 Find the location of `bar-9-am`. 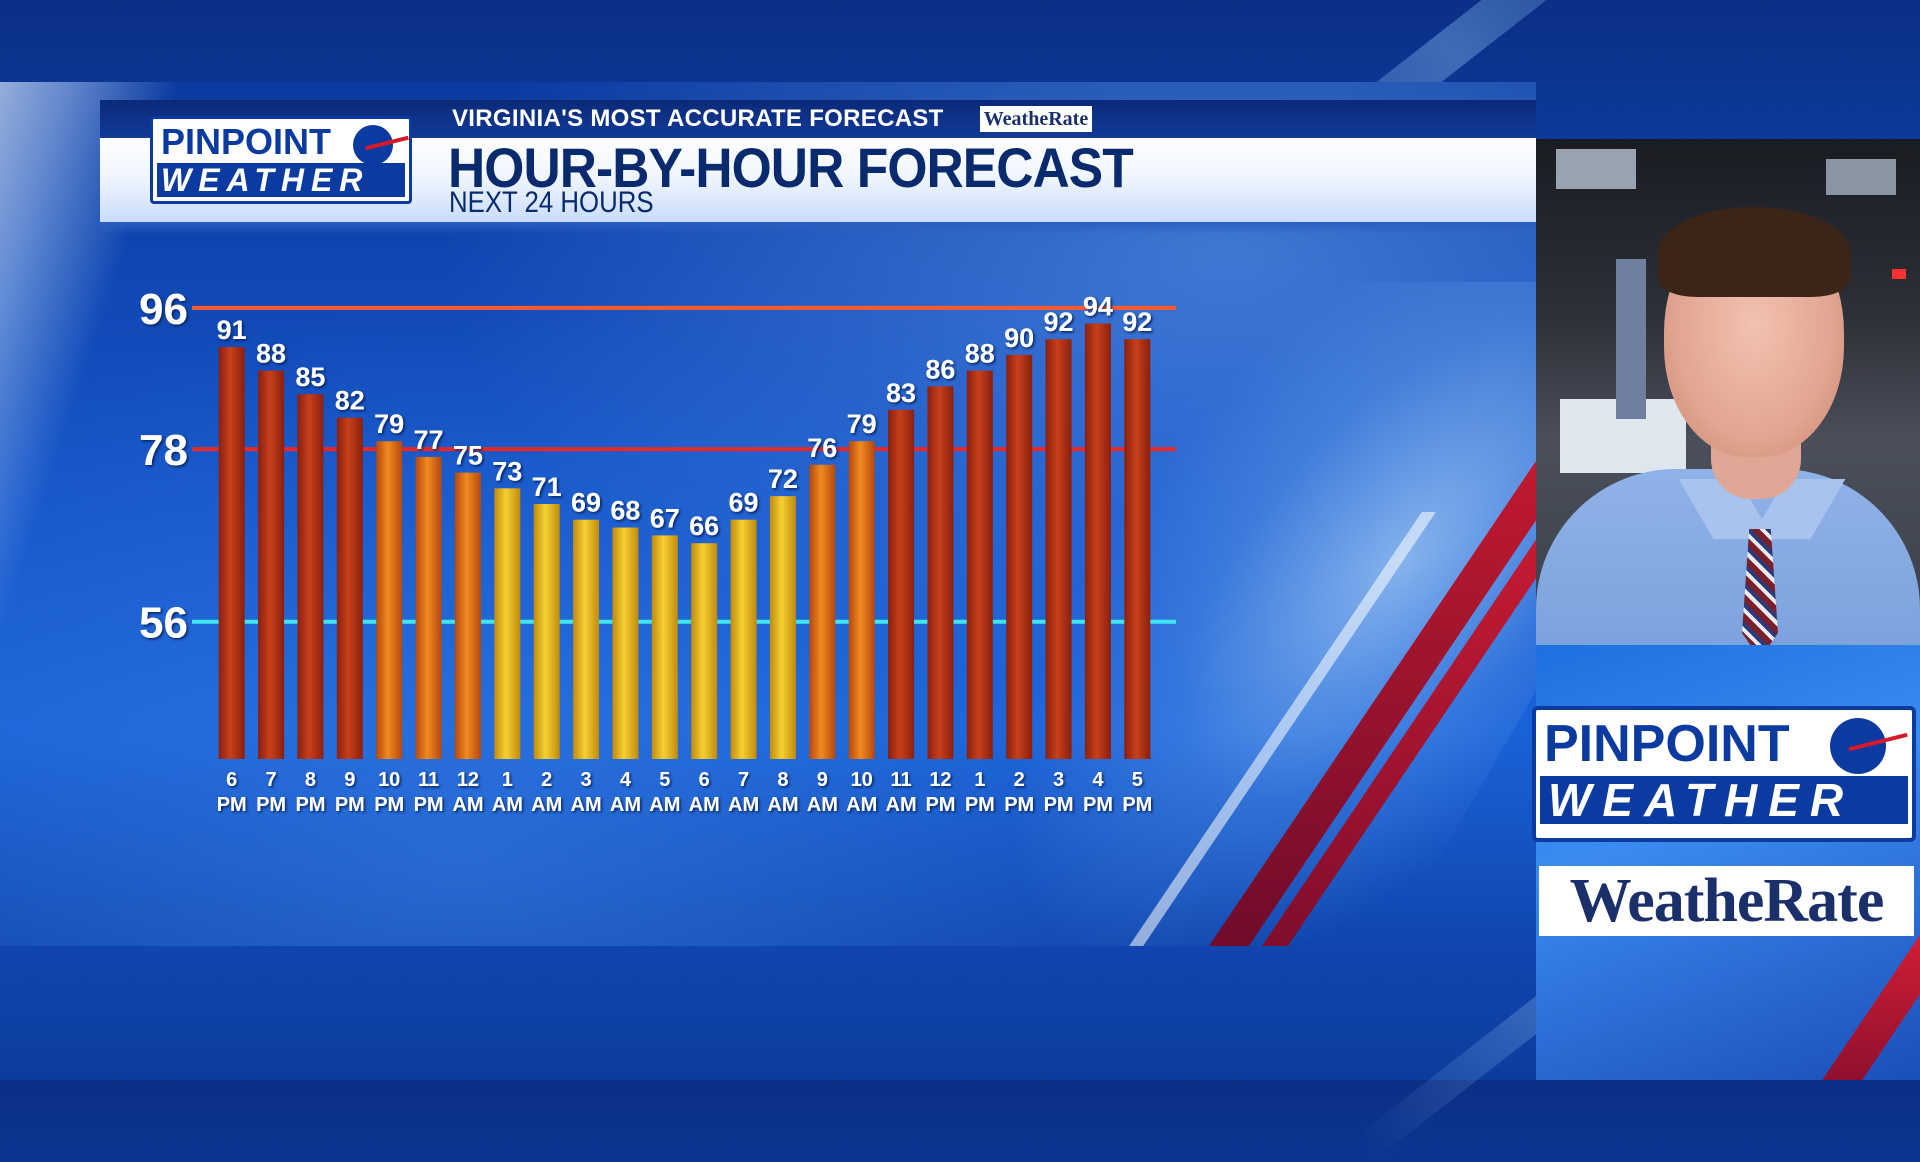

bar-9-am is located at coordinates (822, 611).